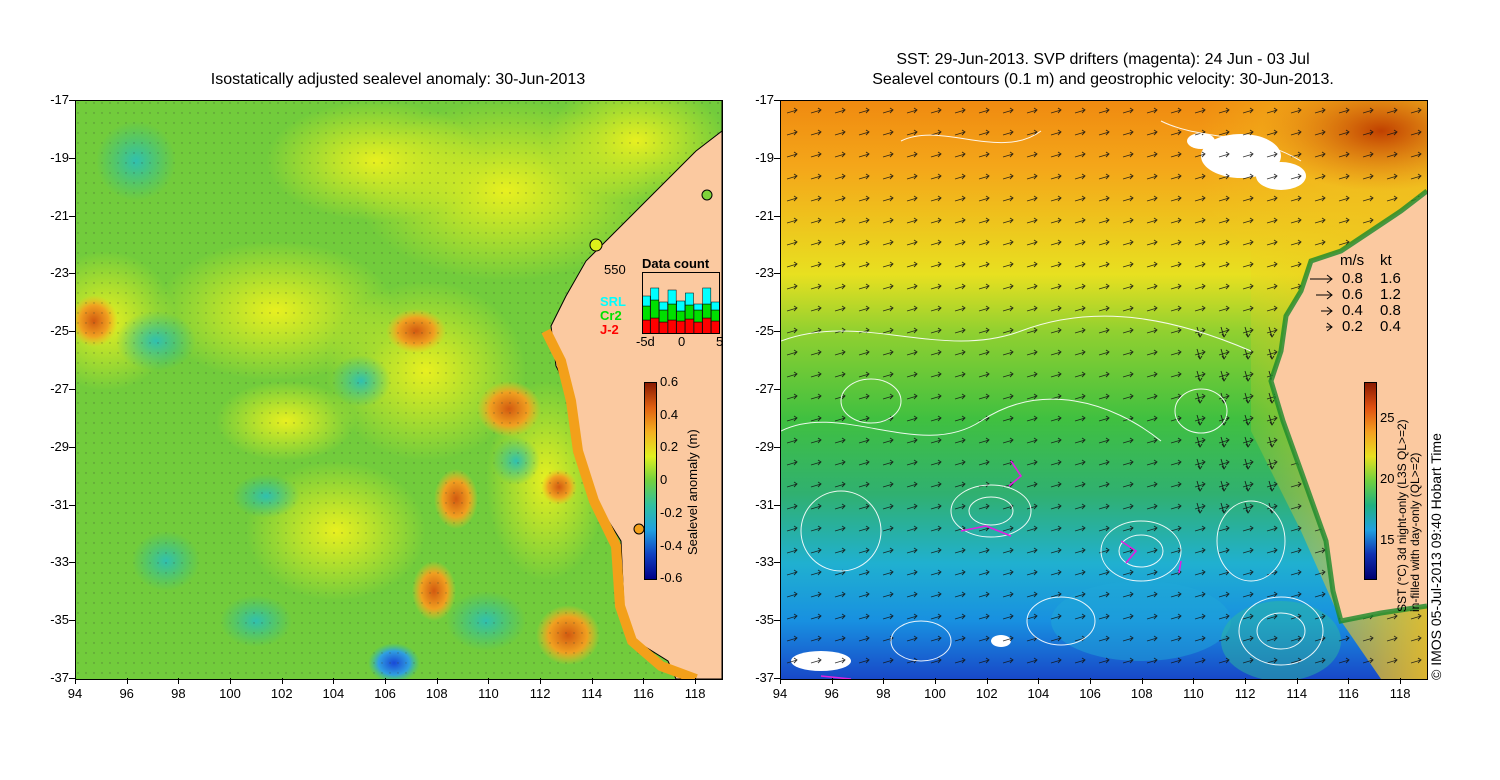 The height and width of the screenshot is (780, 1500). What do you see at coordinates (59, 504) in the screenshot?
I see `left-ytick-label: -31` at bounding box center [59, 504].